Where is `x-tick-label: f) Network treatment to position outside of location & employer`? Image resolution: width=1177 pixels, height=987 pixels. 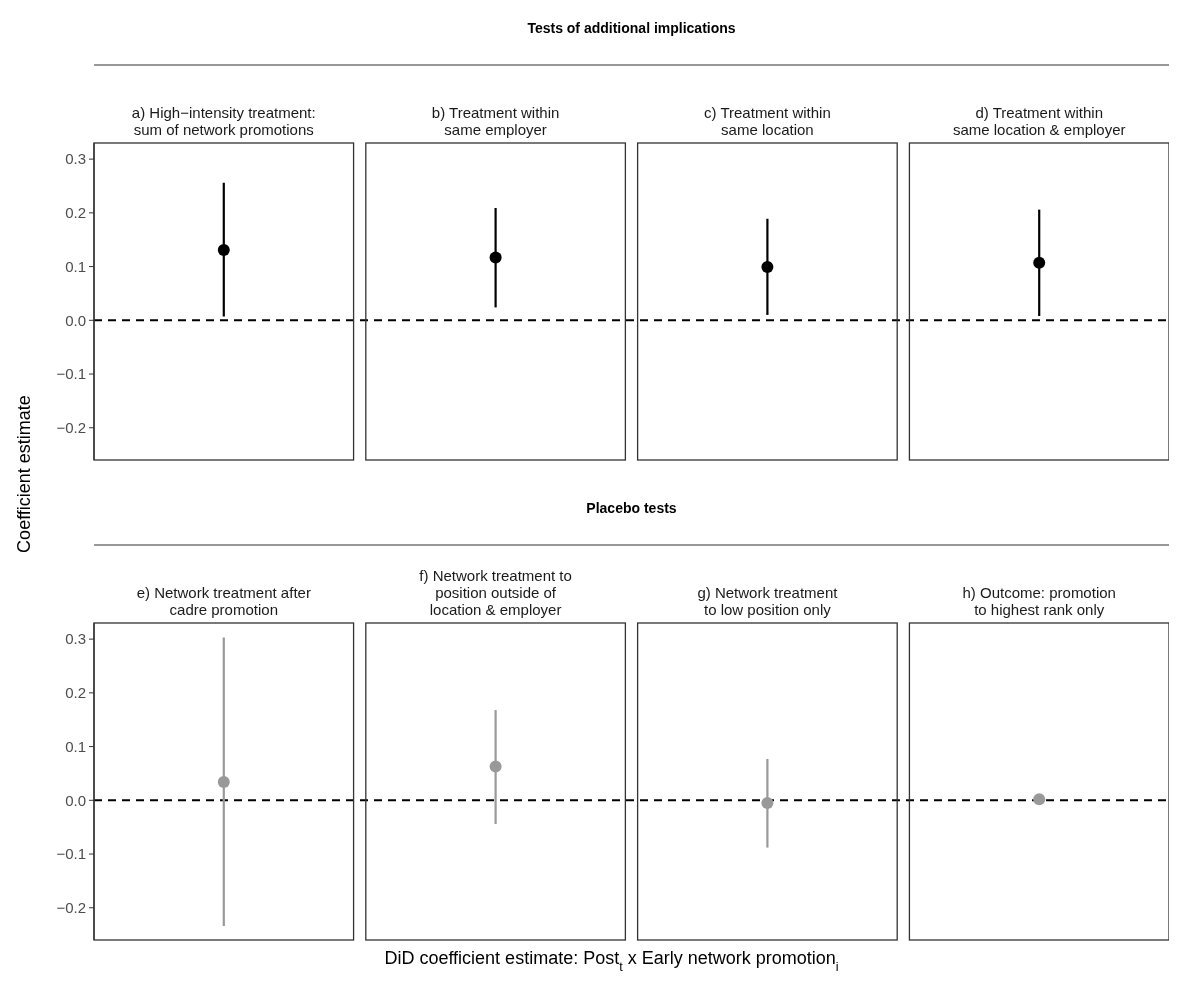
x-tick-label: f) Network treatment to position outside of location & employer is located at coordinates (495, 592).